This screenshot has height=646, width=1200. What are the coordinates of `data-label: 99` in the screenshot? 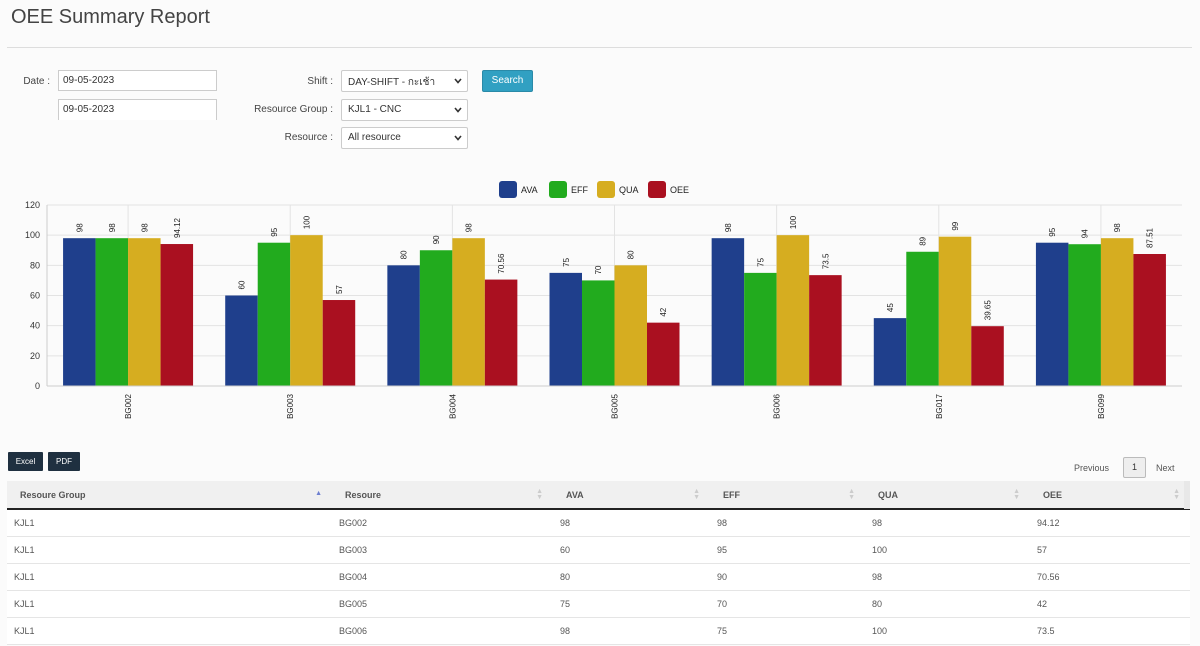 It's located at (955, 225).